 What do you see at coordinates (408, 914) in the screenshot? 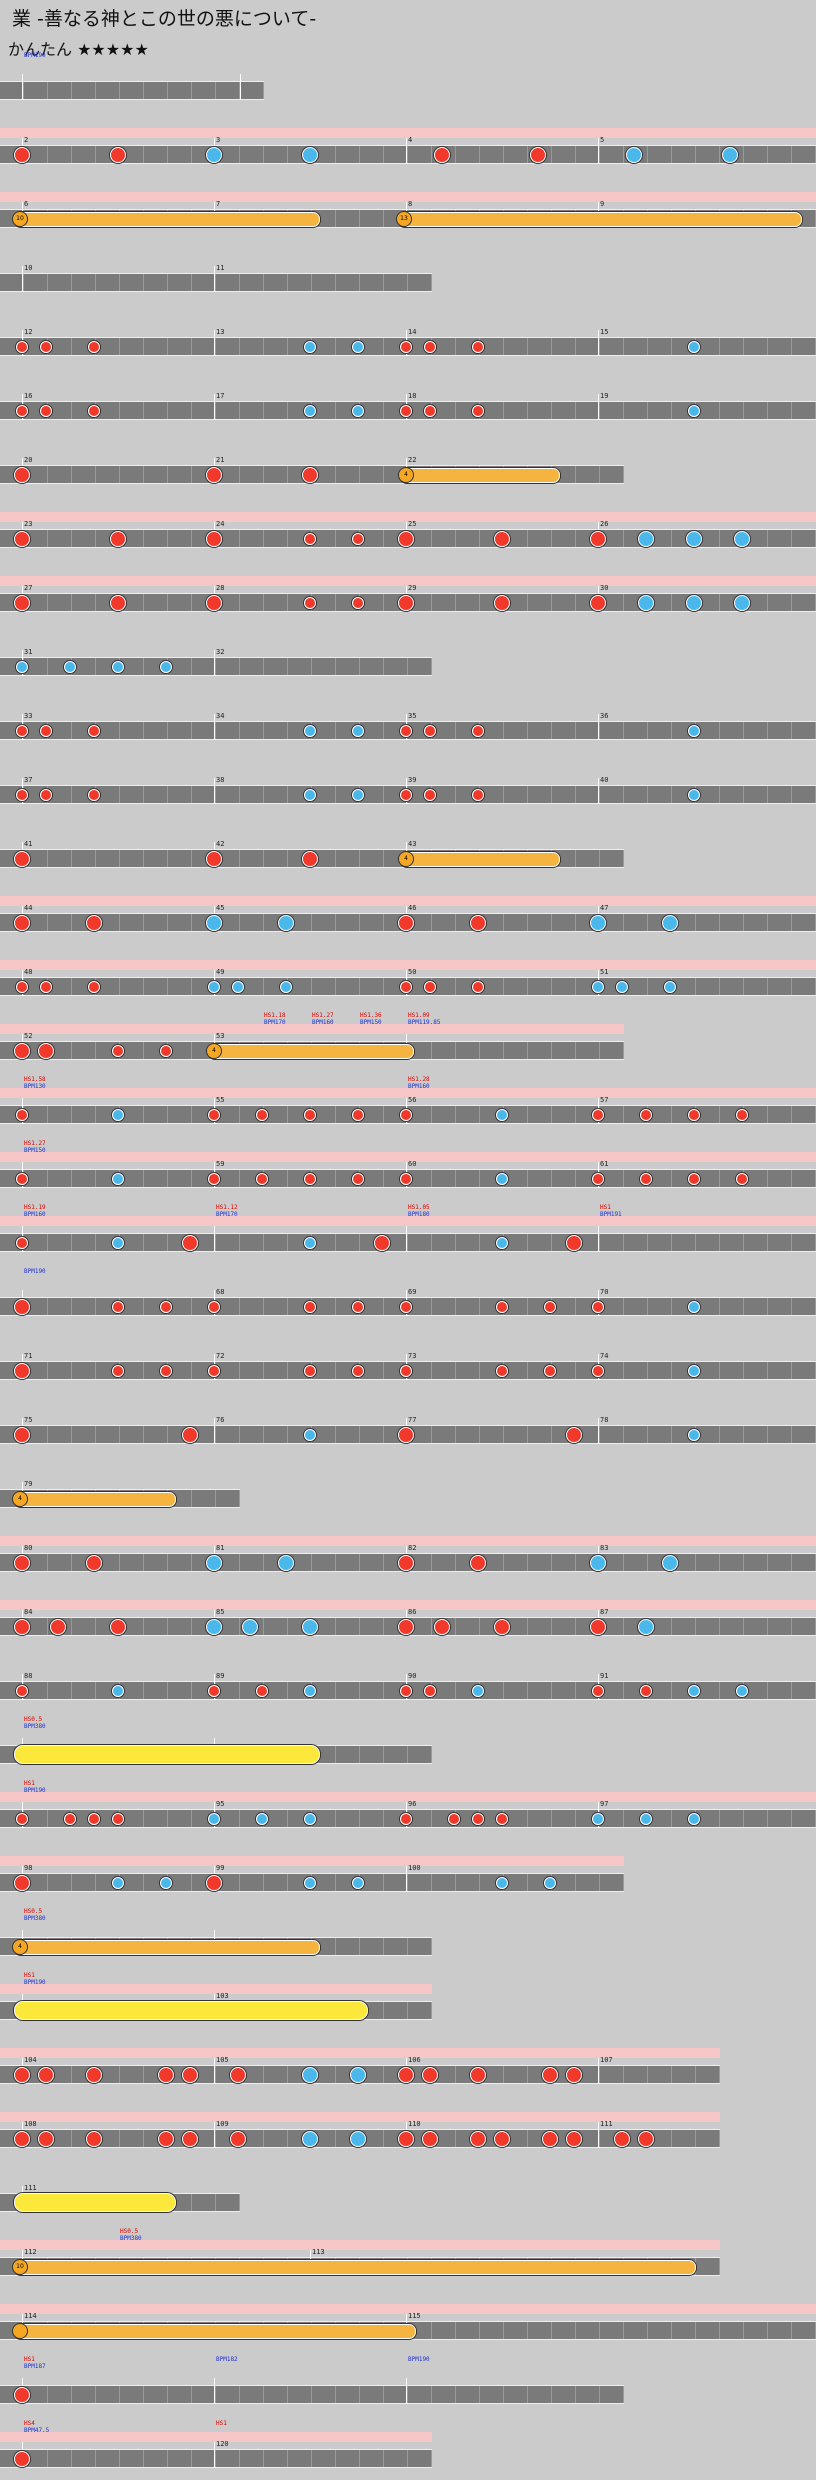
I see `chart-row: 44 45 46 47` at bounding box center [408, 914].